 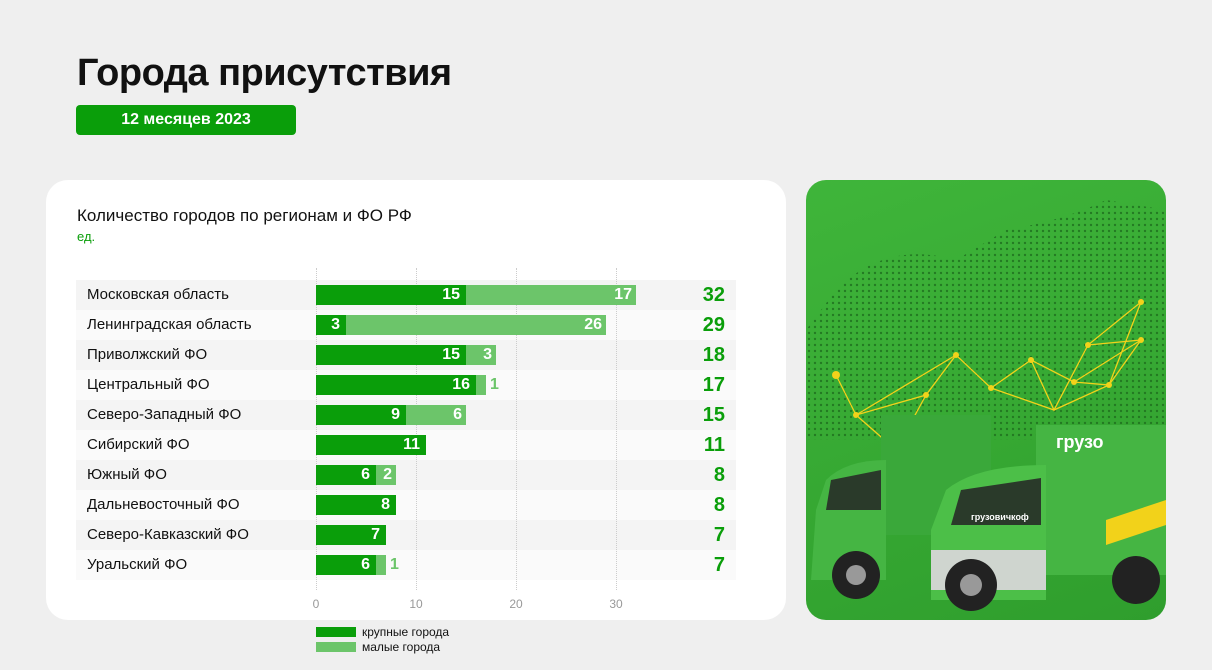 What do you see at coordinates (713, 325) in the screenshot?
I see `total-label: 29` at bounding box center [713, 325].